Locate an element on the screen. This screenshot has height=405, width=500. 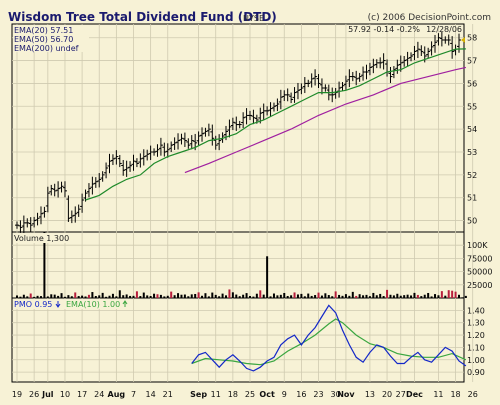
pmo-series is located at coordinates (329, 338).